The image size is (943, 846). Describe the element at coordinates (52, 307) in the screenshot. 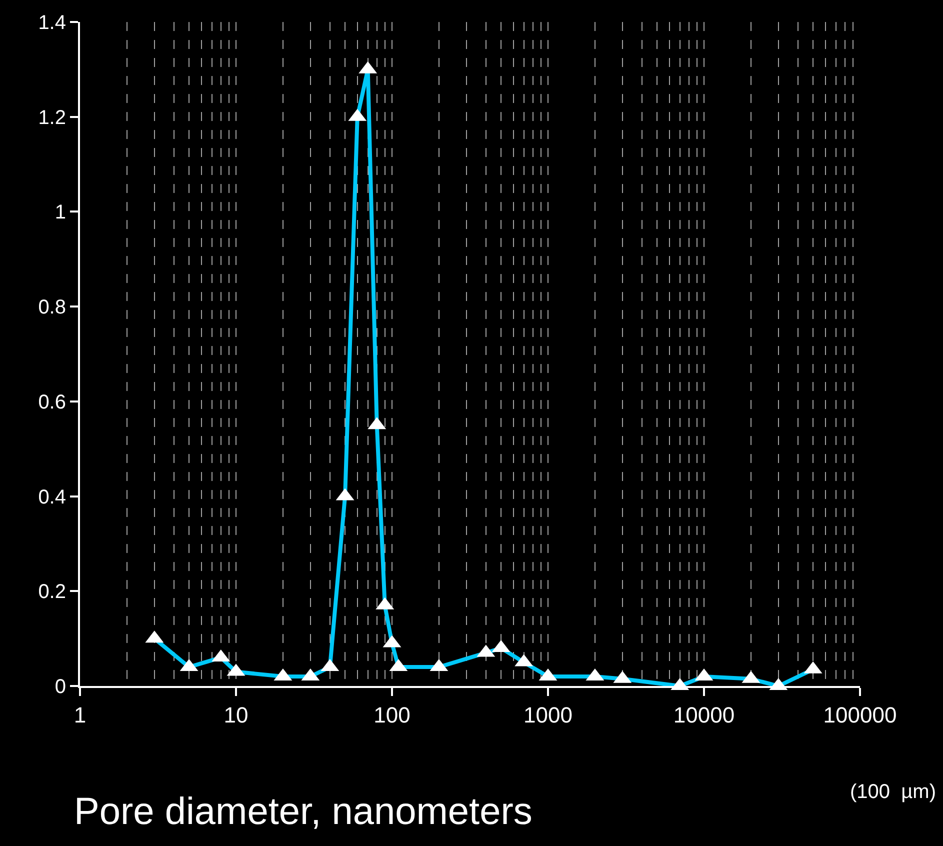

I see `y-tick-label: 0.8` at that location.